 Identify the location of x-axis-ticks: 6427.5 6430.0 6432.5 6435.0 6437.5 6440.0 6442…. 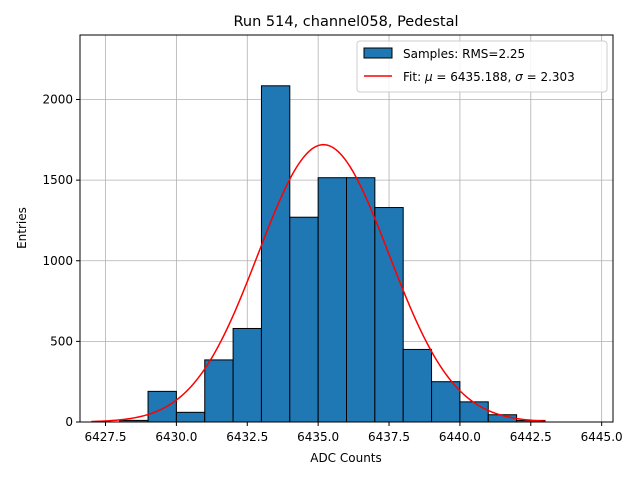
(354, 433).